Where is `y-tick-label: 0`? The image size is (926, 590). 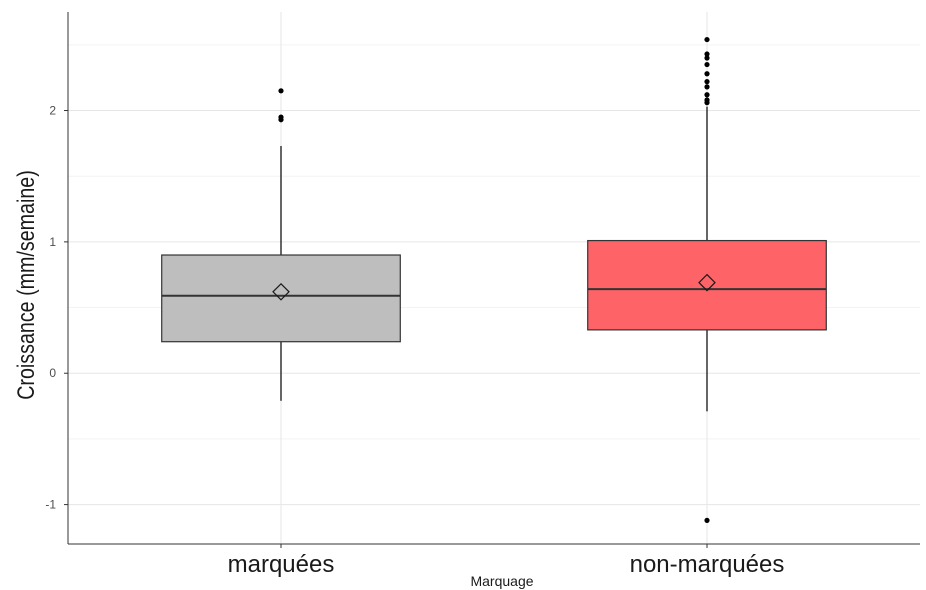 y-tick-label: 0 is located at coordinates (52, 373).